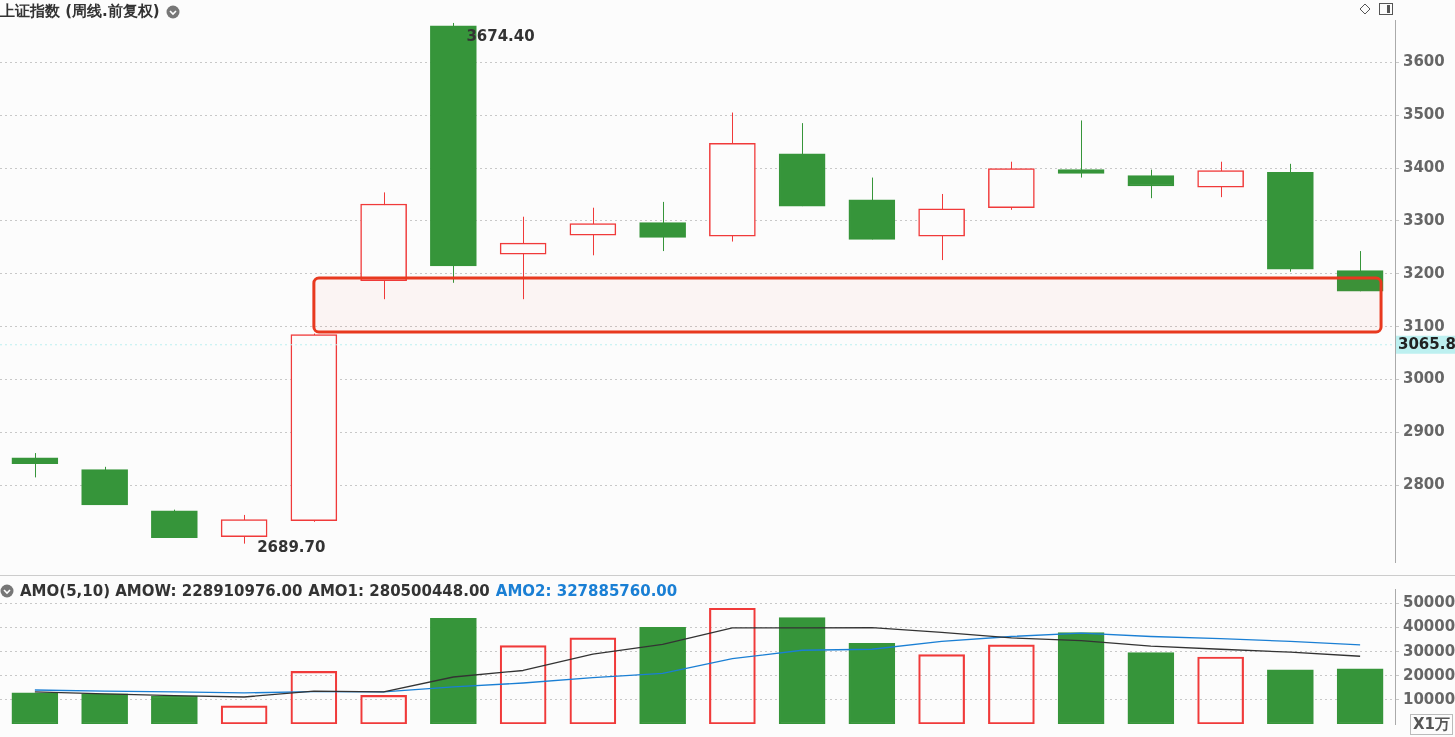  Describe the element at coordinates (80, 11) in the screenshot. I see `chart-title: 上证指数 (周线.前复权)` at that location.